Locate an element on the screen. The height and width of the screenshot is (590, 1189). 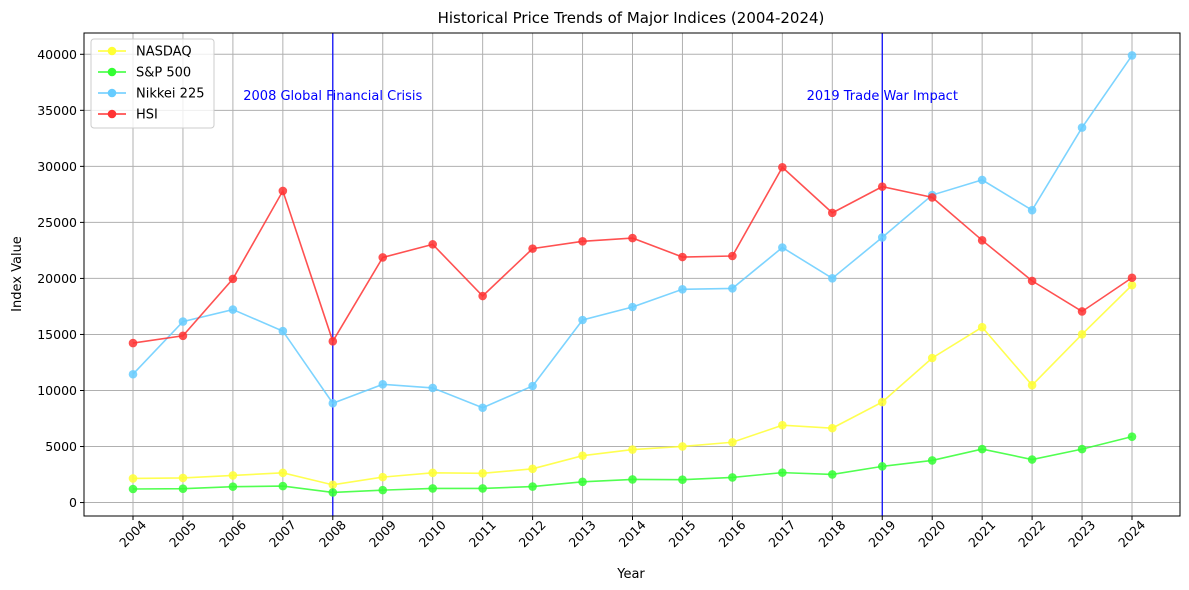
legend-box is located at coordinates (152, 83).